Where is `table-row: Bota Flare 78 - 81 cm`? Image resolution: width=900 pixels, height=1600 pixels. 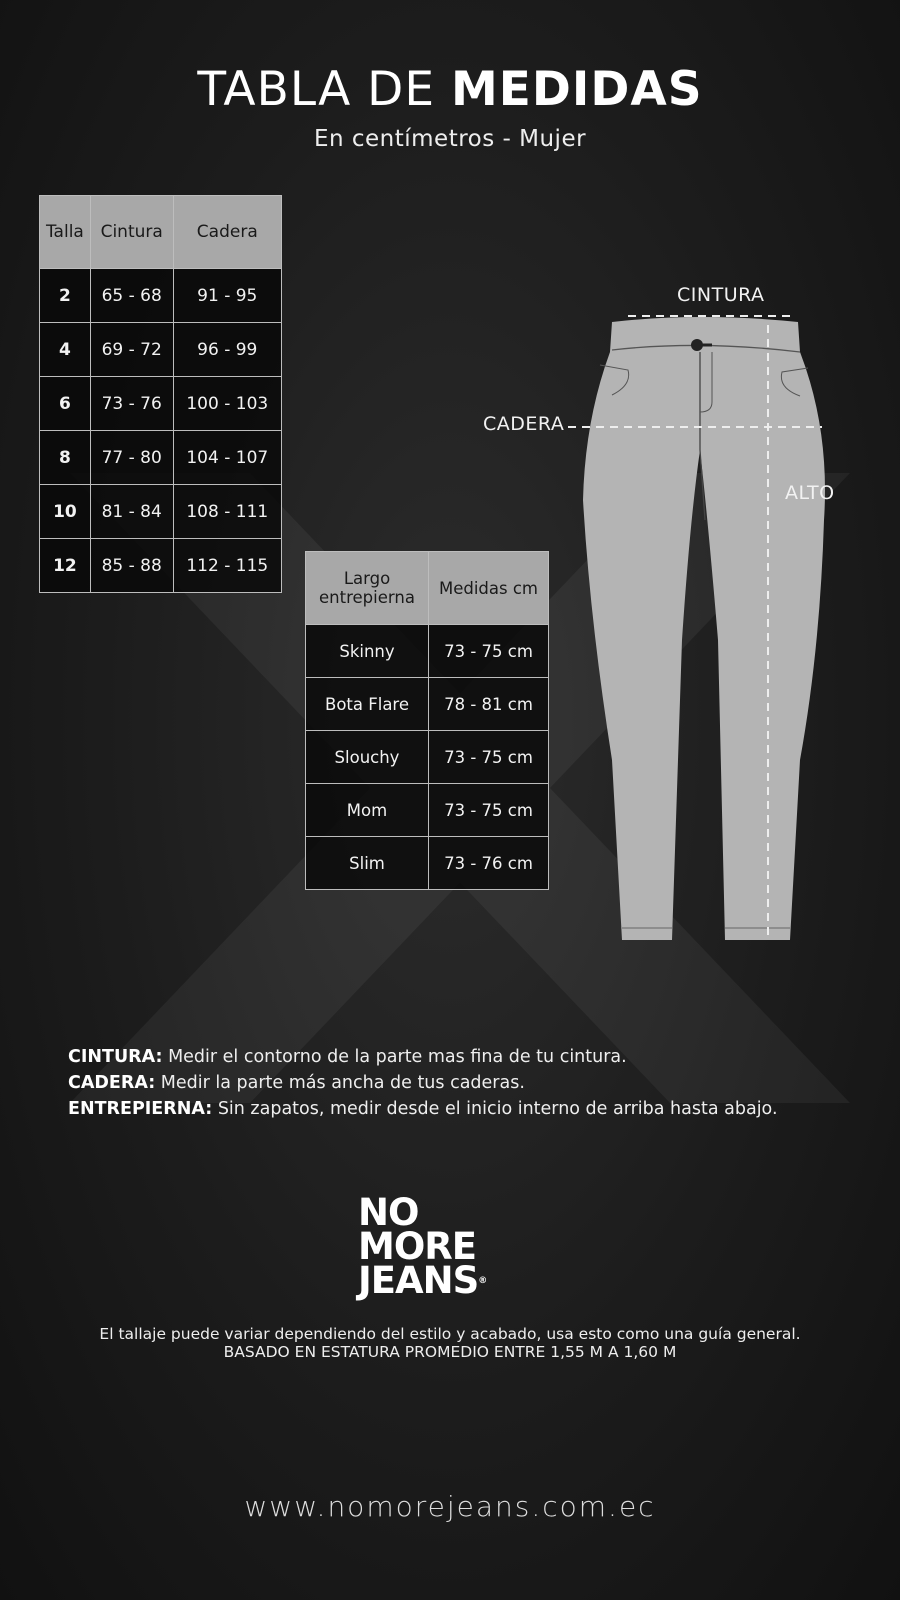
table-row: Bota Flare 78 - 81 cm is located at coordinates (427, 704).